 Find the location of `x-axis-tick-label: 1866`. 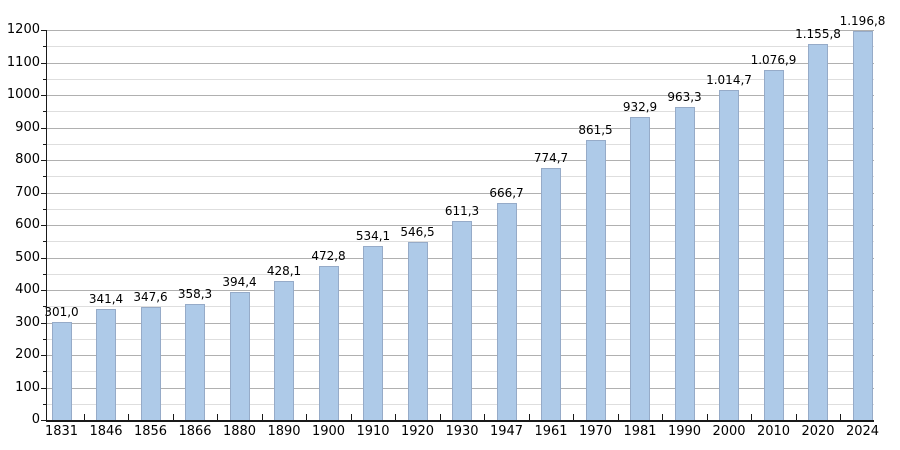

x-axis-tick-label: 1866 is located at coordinates (195, 431).